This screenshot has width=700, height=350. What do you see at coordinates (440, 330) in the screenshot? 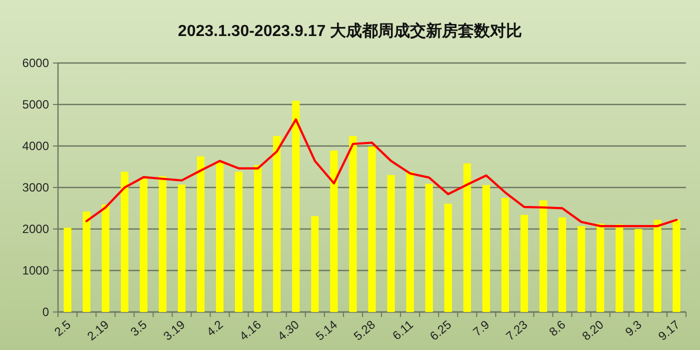
I see `x-tick-label: 6.25` at bounding box center [440, 330].